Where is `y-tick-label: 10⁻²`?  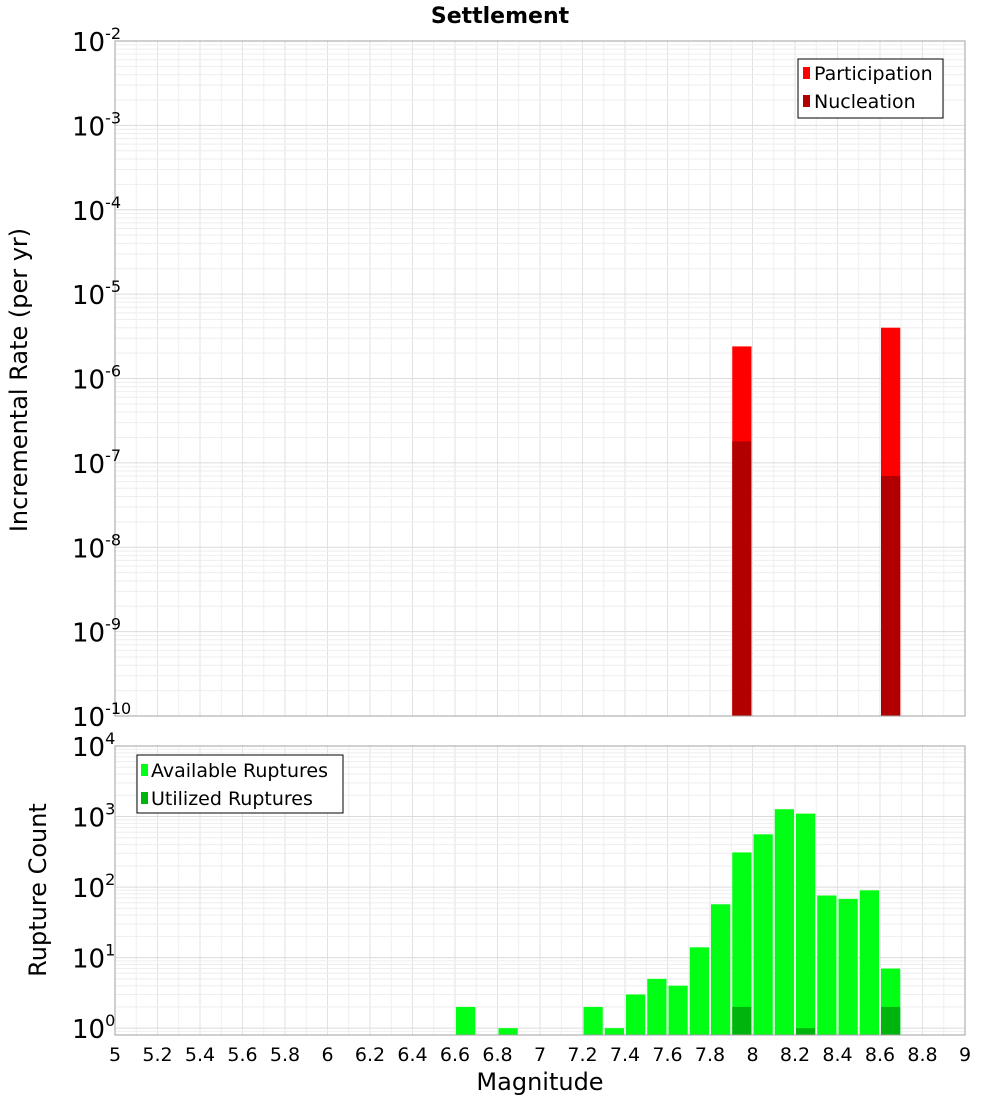 y-tick-label: 10⁻² is located at coordinates (96, 41).